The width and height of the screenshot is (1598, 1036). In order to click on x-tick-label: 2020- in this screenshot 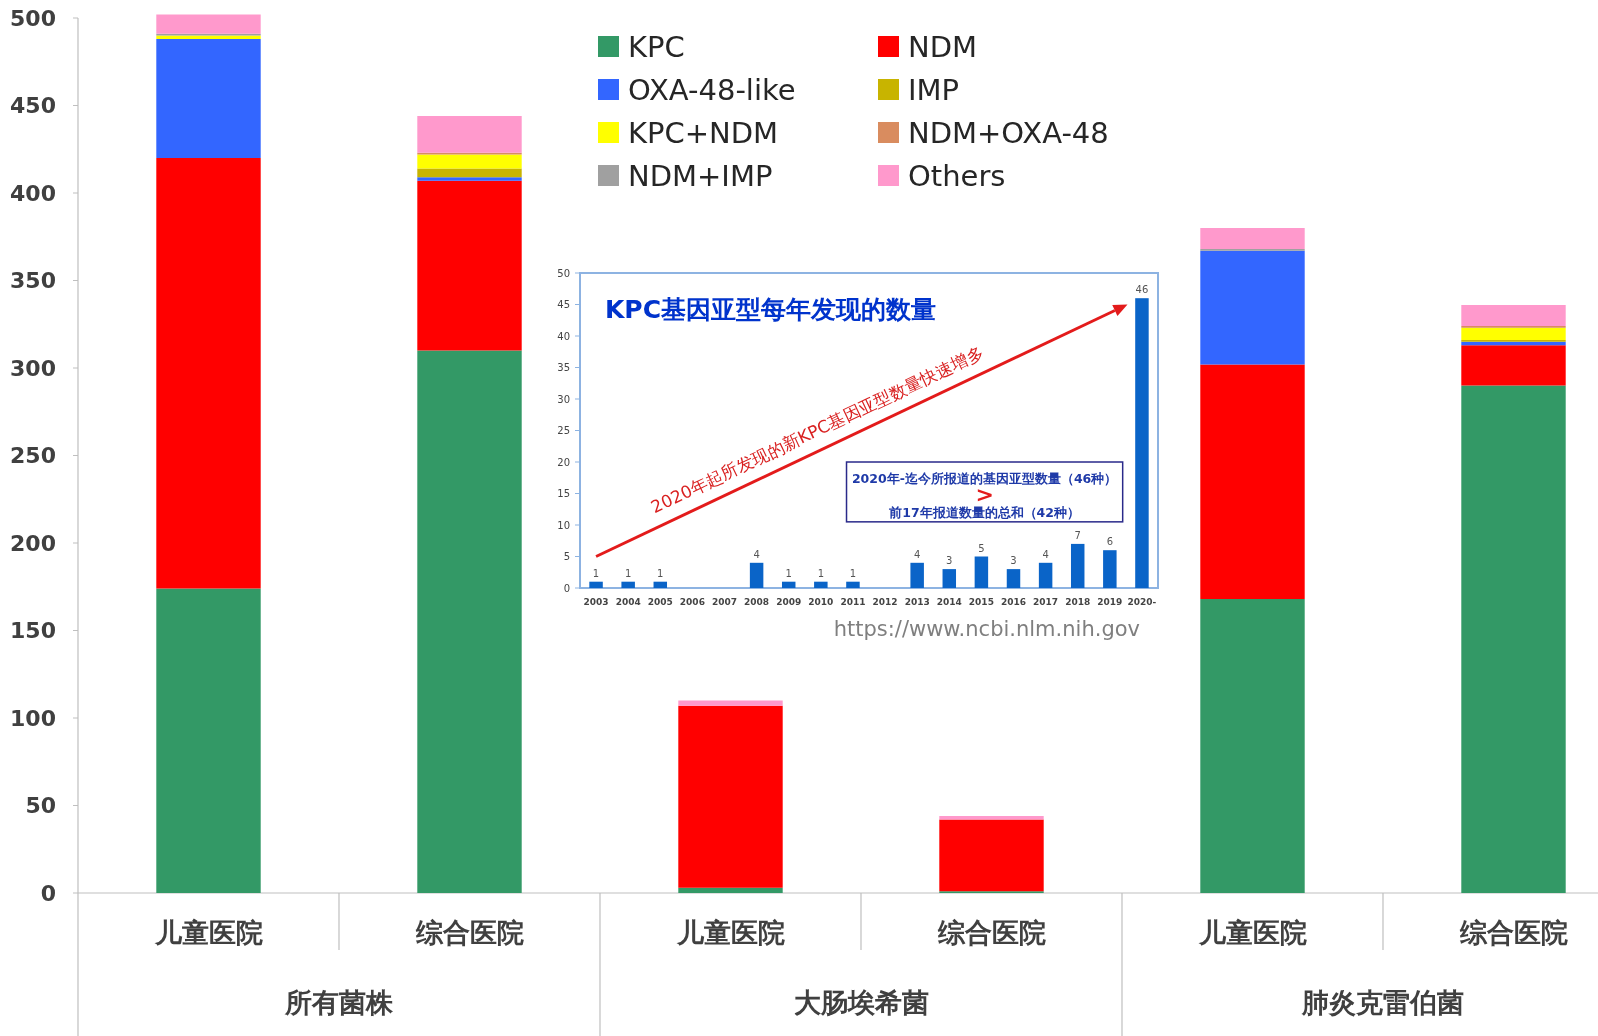, I will do `click(1142, 602)`.